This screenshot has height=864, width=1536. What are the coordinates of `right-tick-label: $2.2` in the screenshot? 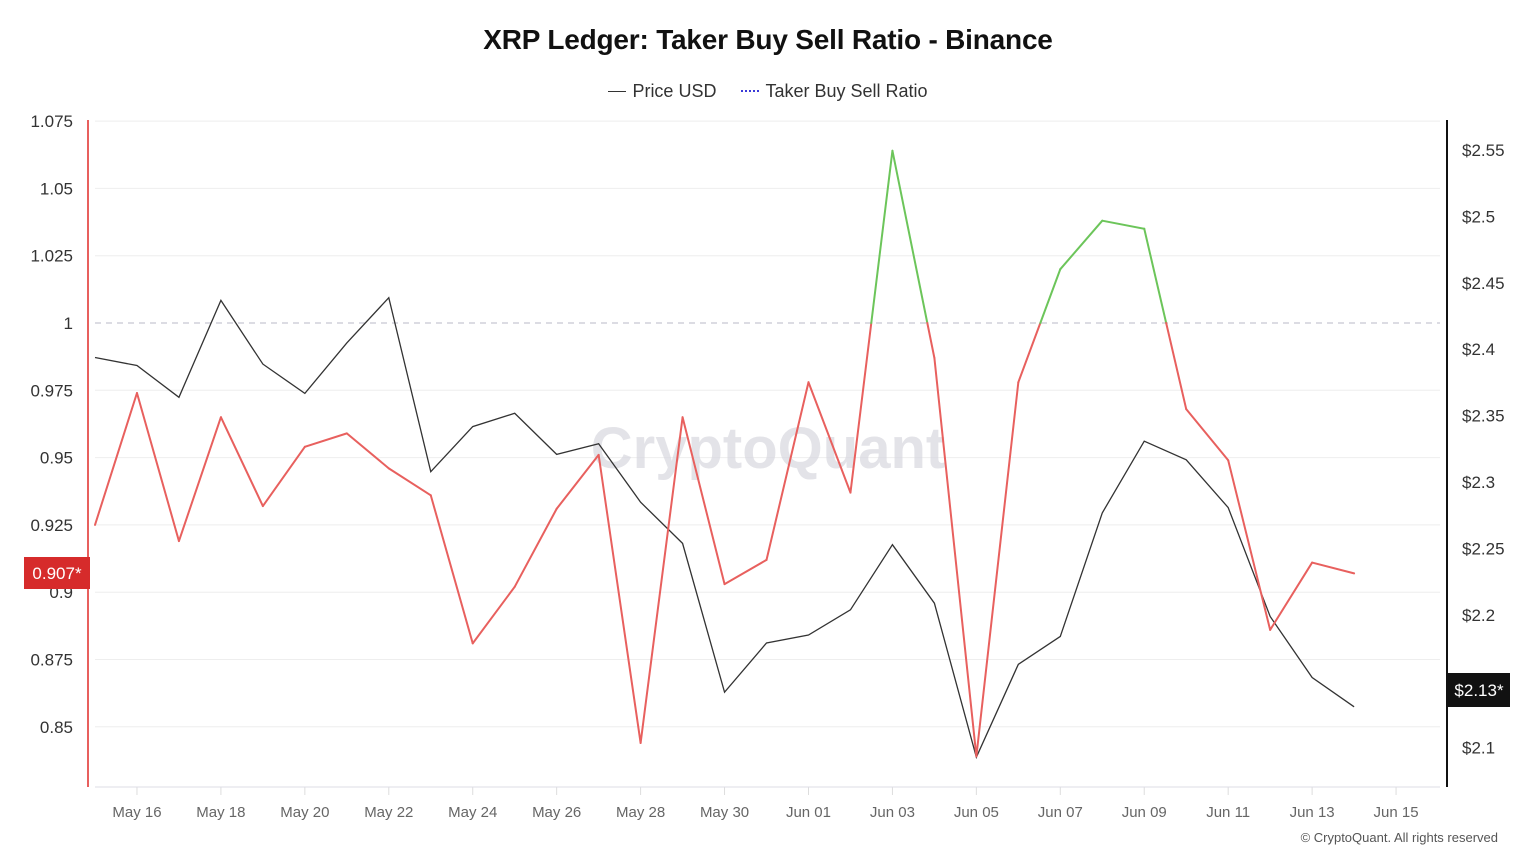 It's located at (1478, 615).